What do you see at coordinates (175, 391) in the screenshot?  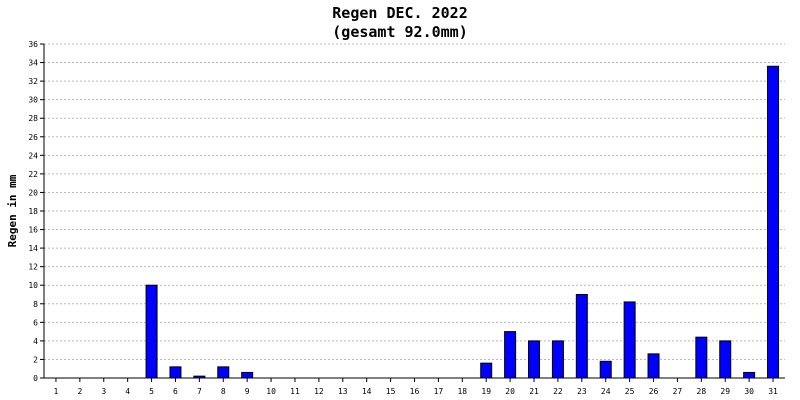 I see `x-tick-label: 6` at bounding box center [175, 391].